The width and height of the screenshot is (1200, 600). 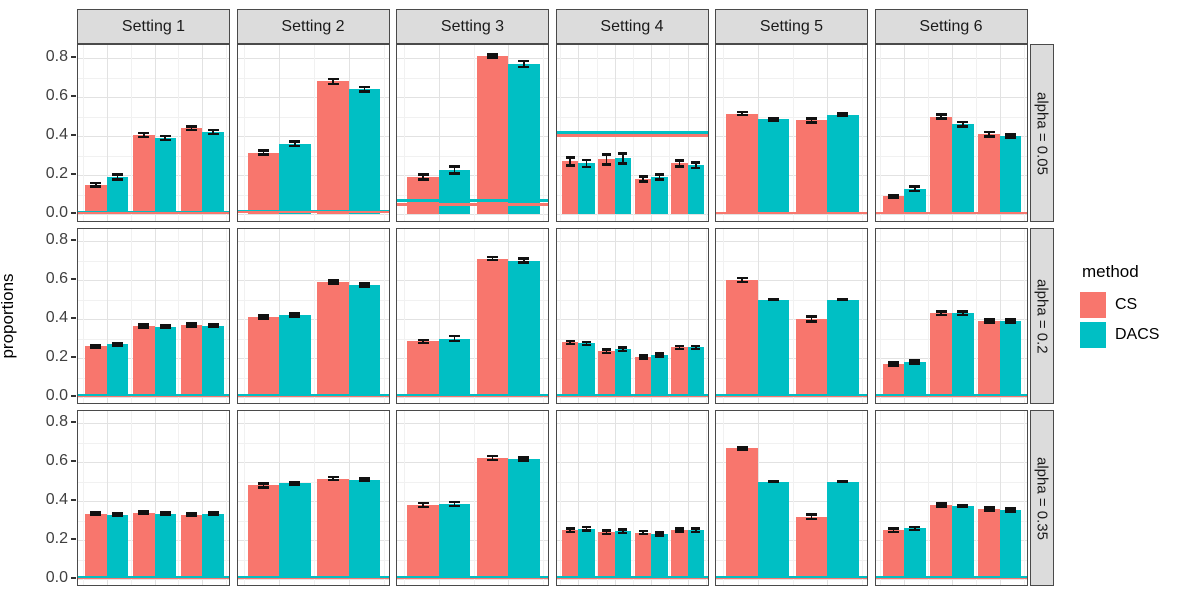 I want to click on legend-label: DACS, so click(x=1137, y=334).